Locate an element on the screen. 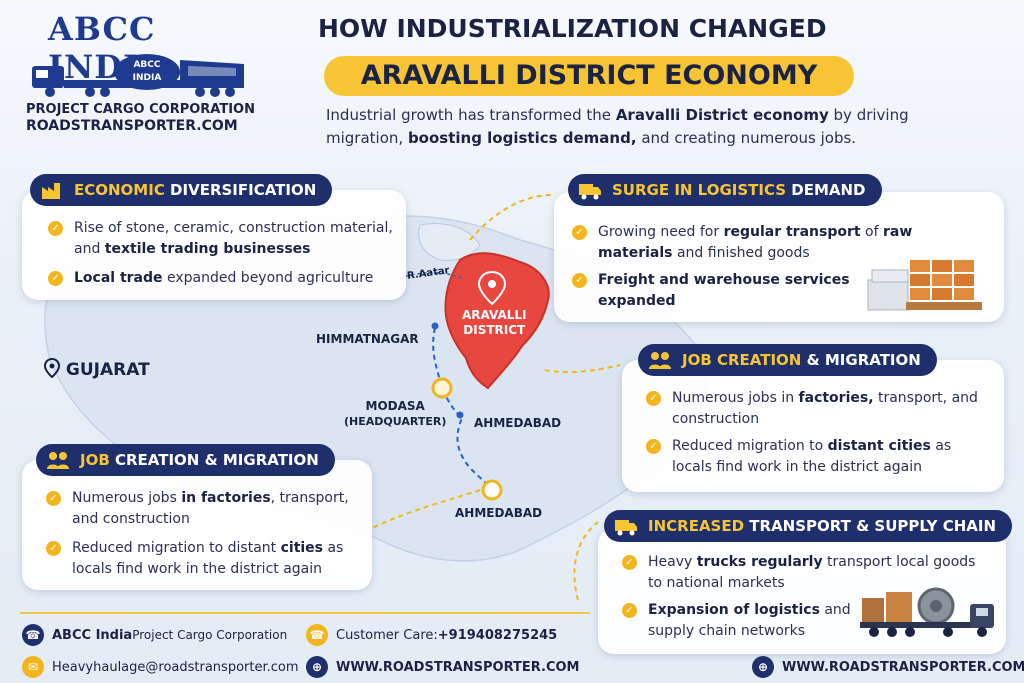 This screenshot has height=683, width=1024. modasa-marker is located at coordinates (442, 388).